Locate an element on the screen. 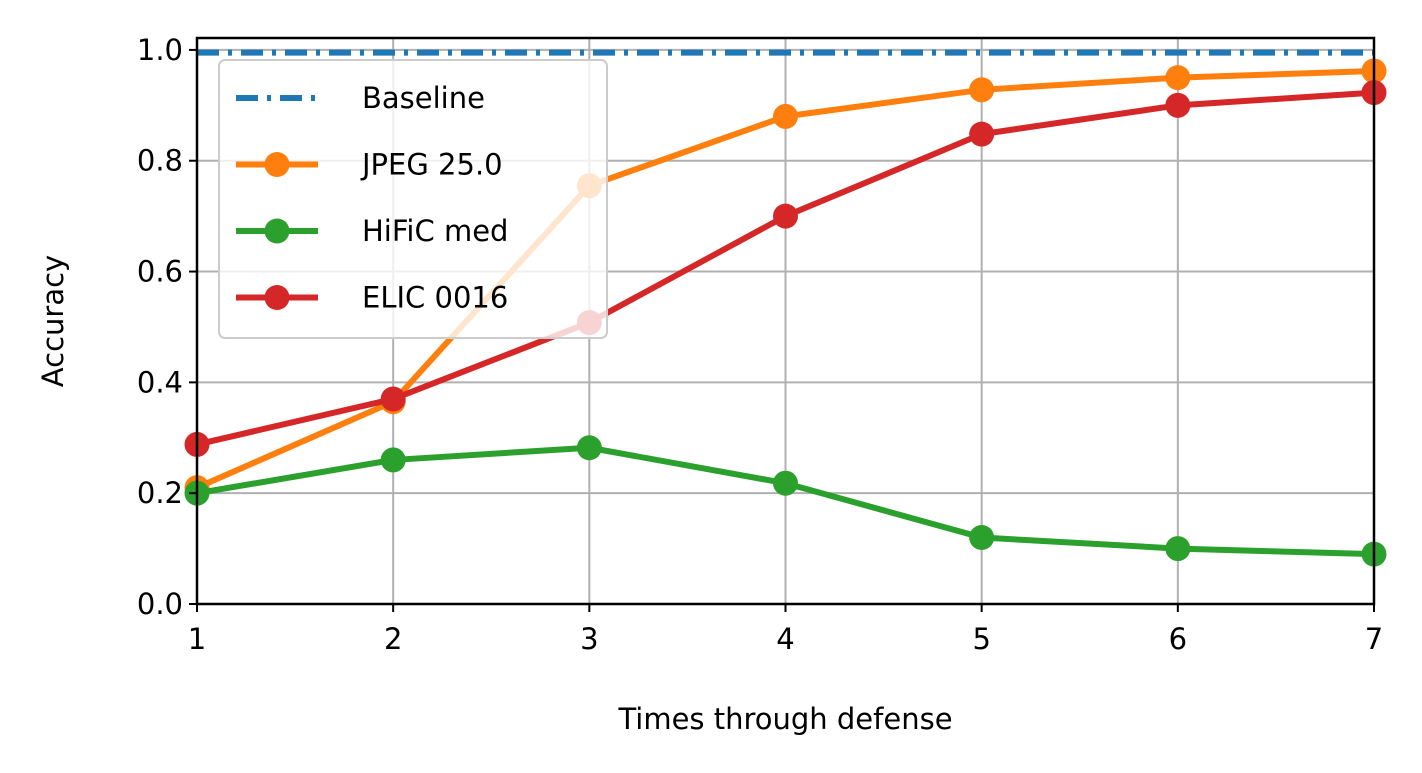 The width and height of the screenshot is (1422, 773). y-tick-label: 0.8 is located at coordinates (160, 161).